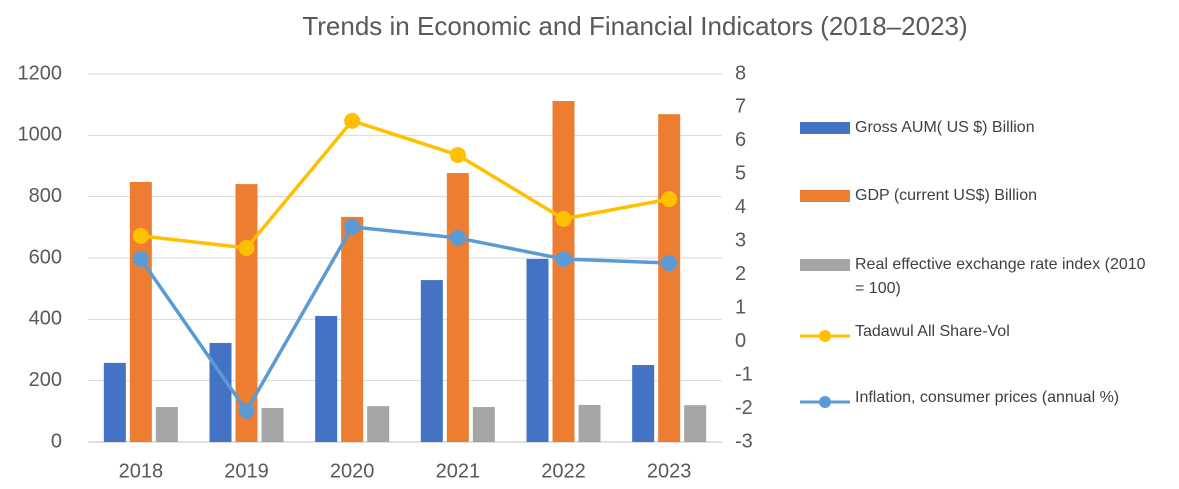 The width and height of the screenshot is (1179, 489). What do you see at coordinates (740, 207) in the screenshot?
I see `y2-tick-label: 4` at bounding box center [740, 207].